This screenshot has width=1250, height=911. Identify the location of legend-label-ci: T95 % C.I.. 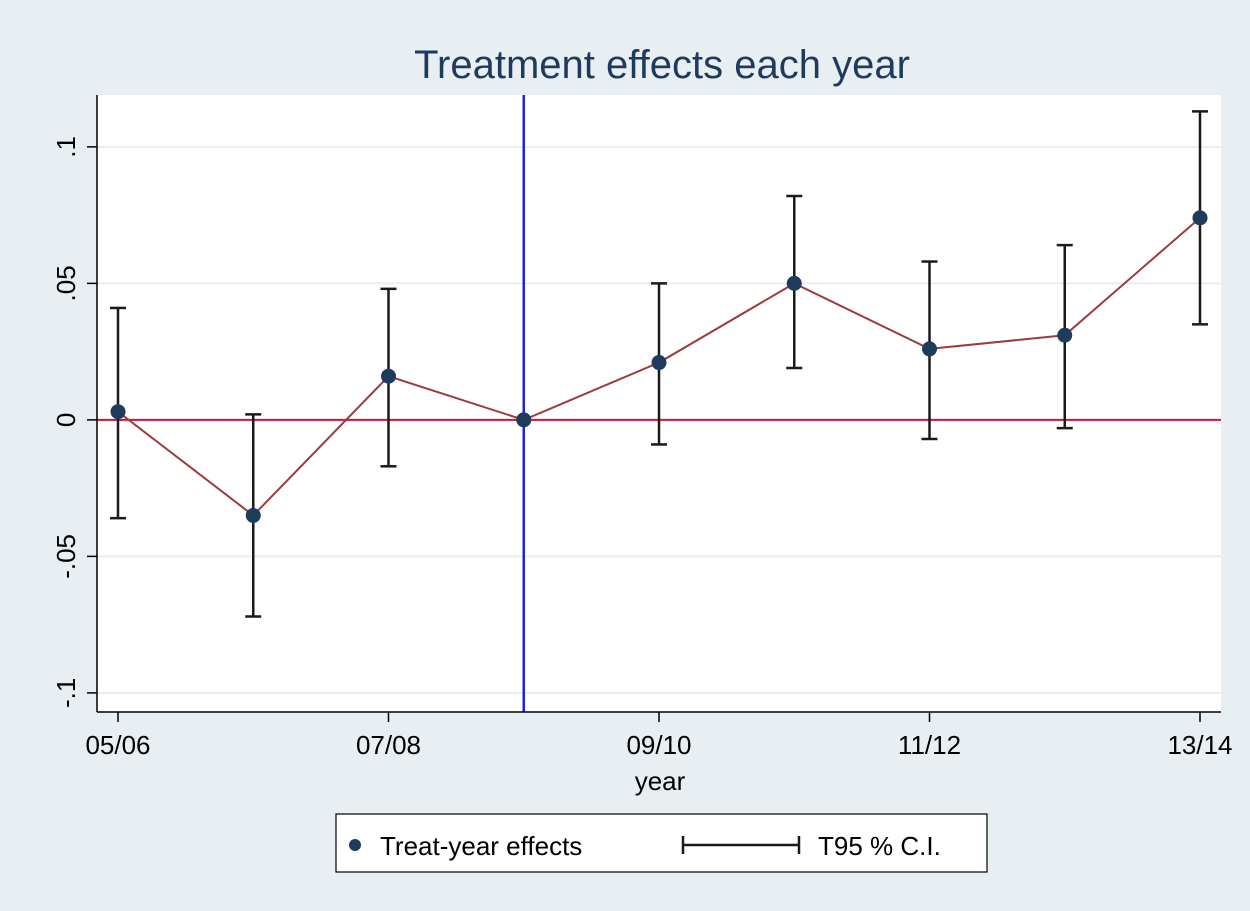
(879, 846).